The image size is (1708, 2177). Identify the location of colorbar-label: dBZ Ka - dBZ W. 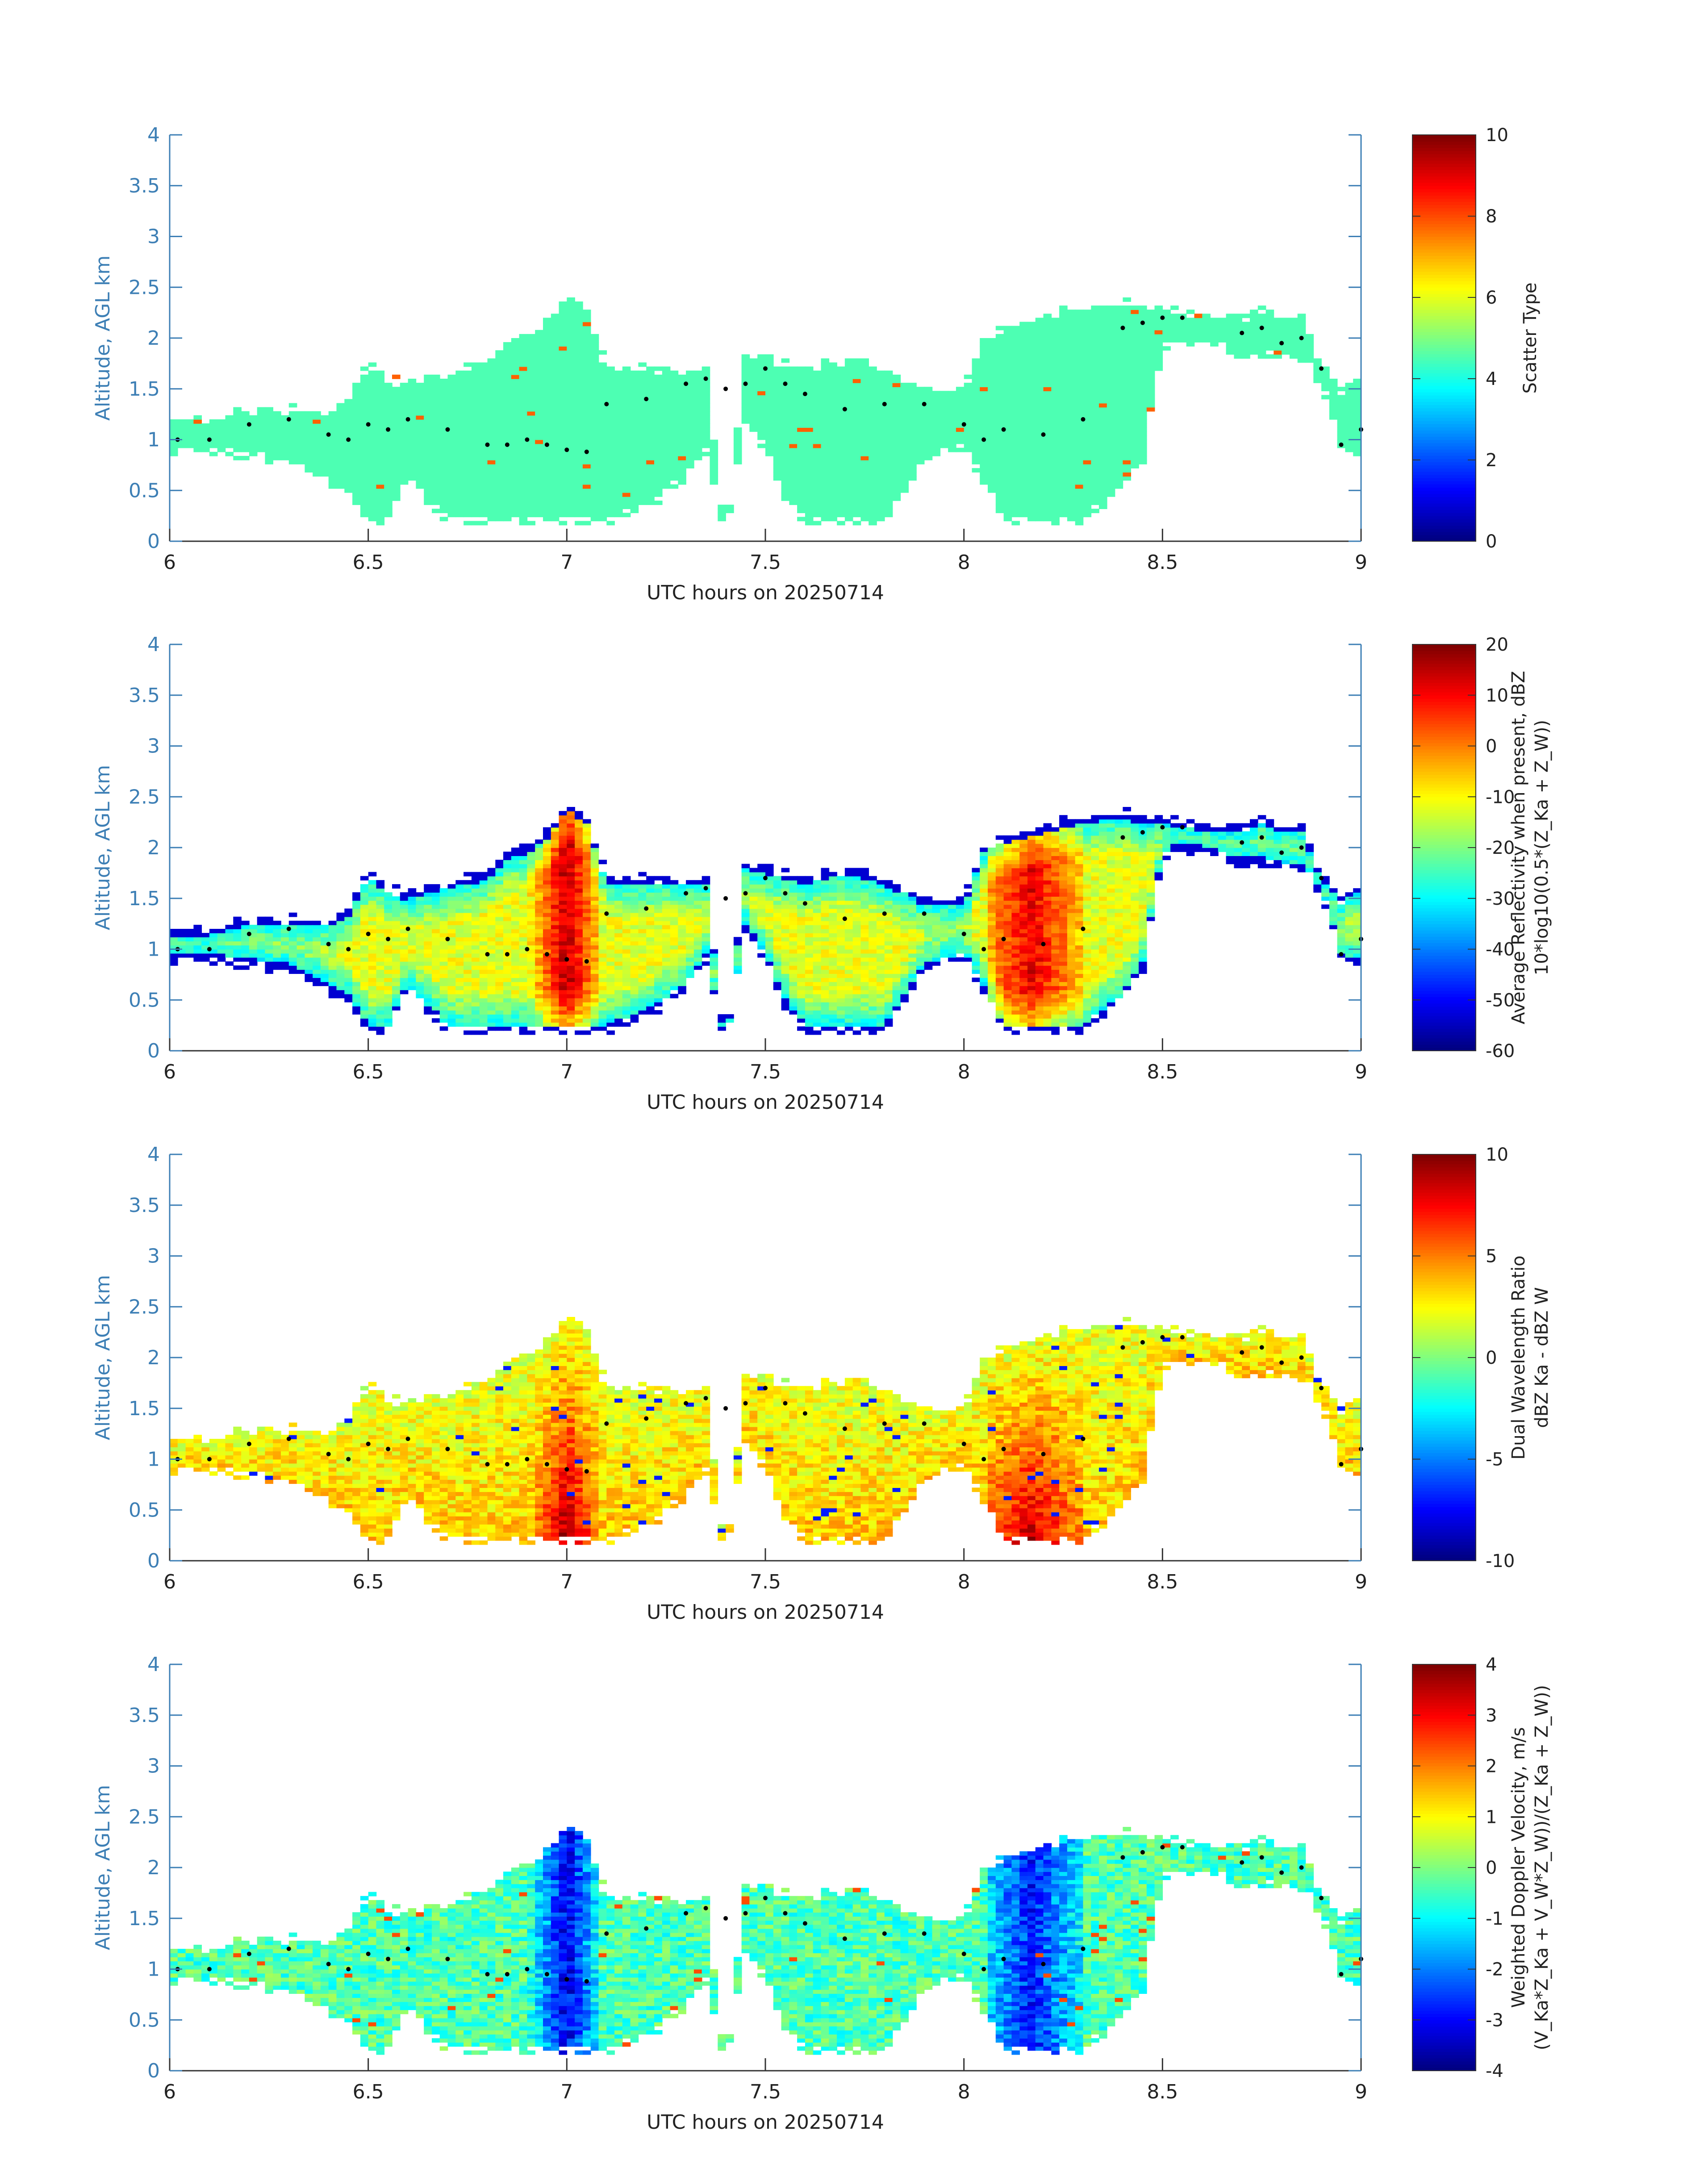
(1542, 1357).